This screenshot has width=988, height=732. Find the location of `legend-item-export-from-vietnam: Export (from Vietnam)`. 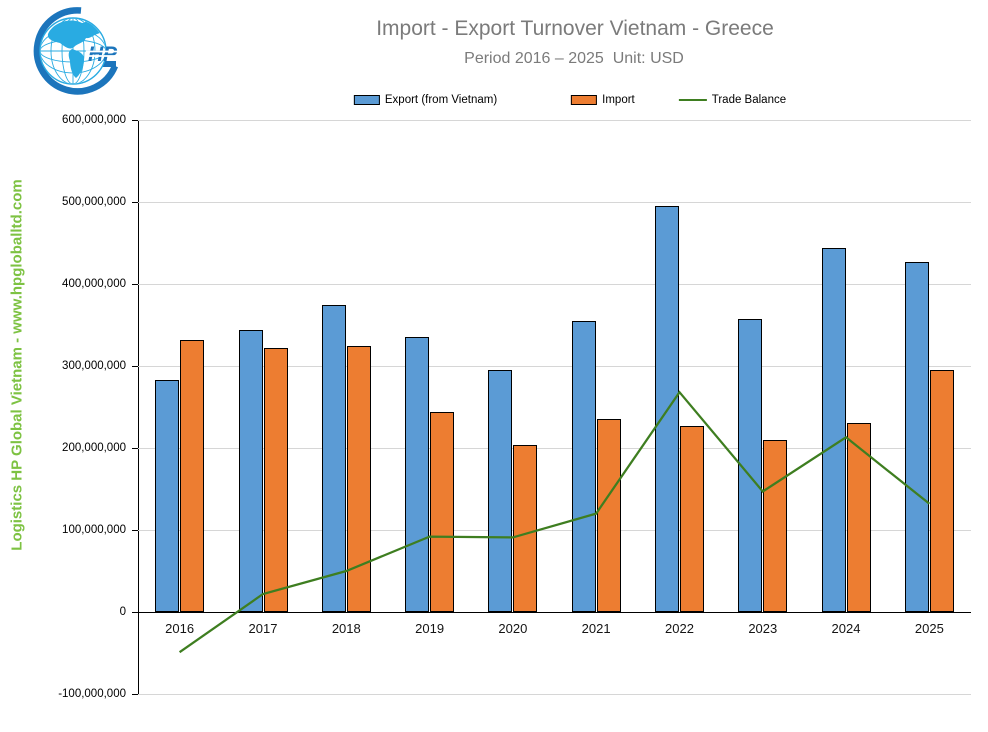

legend-item-export-from-vietnam: Export (from Vietnam) is located at coordinates (425, 100).